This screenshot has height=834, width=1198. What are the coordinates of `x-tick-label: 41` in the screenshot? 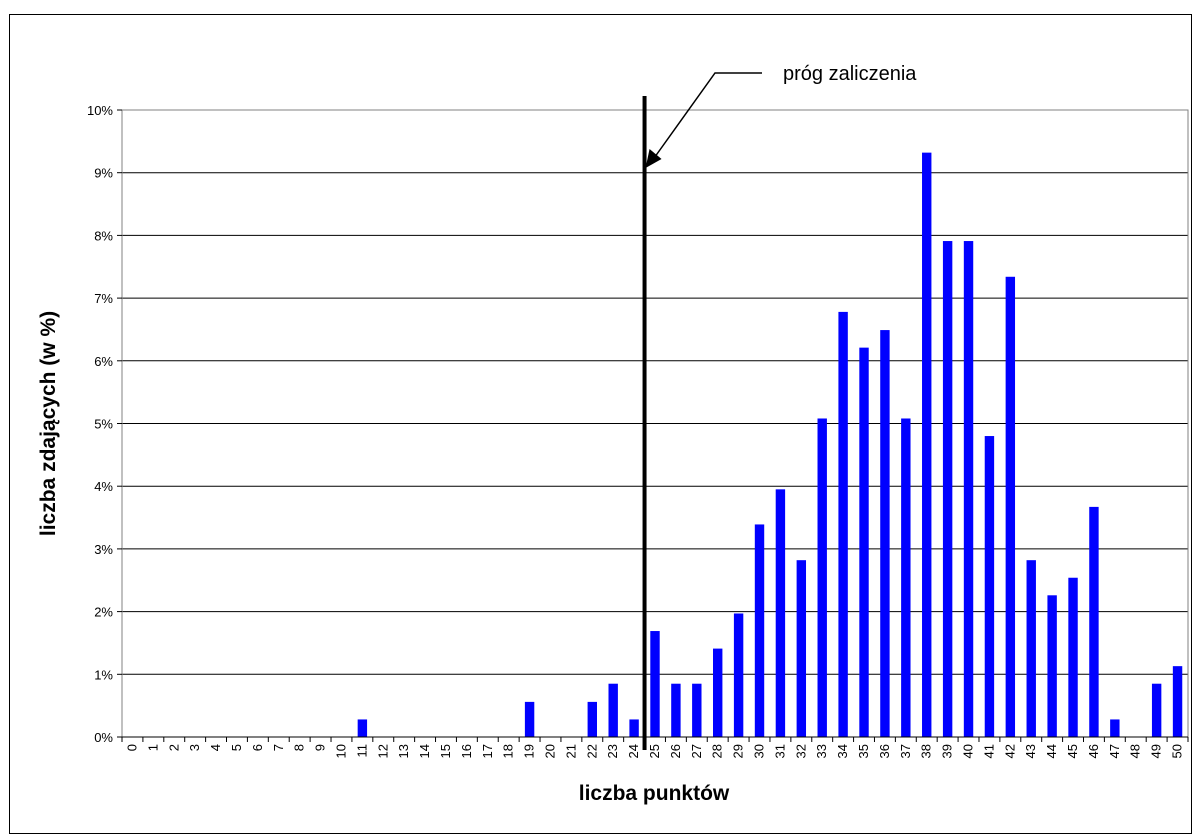 It's located at (988, 751).